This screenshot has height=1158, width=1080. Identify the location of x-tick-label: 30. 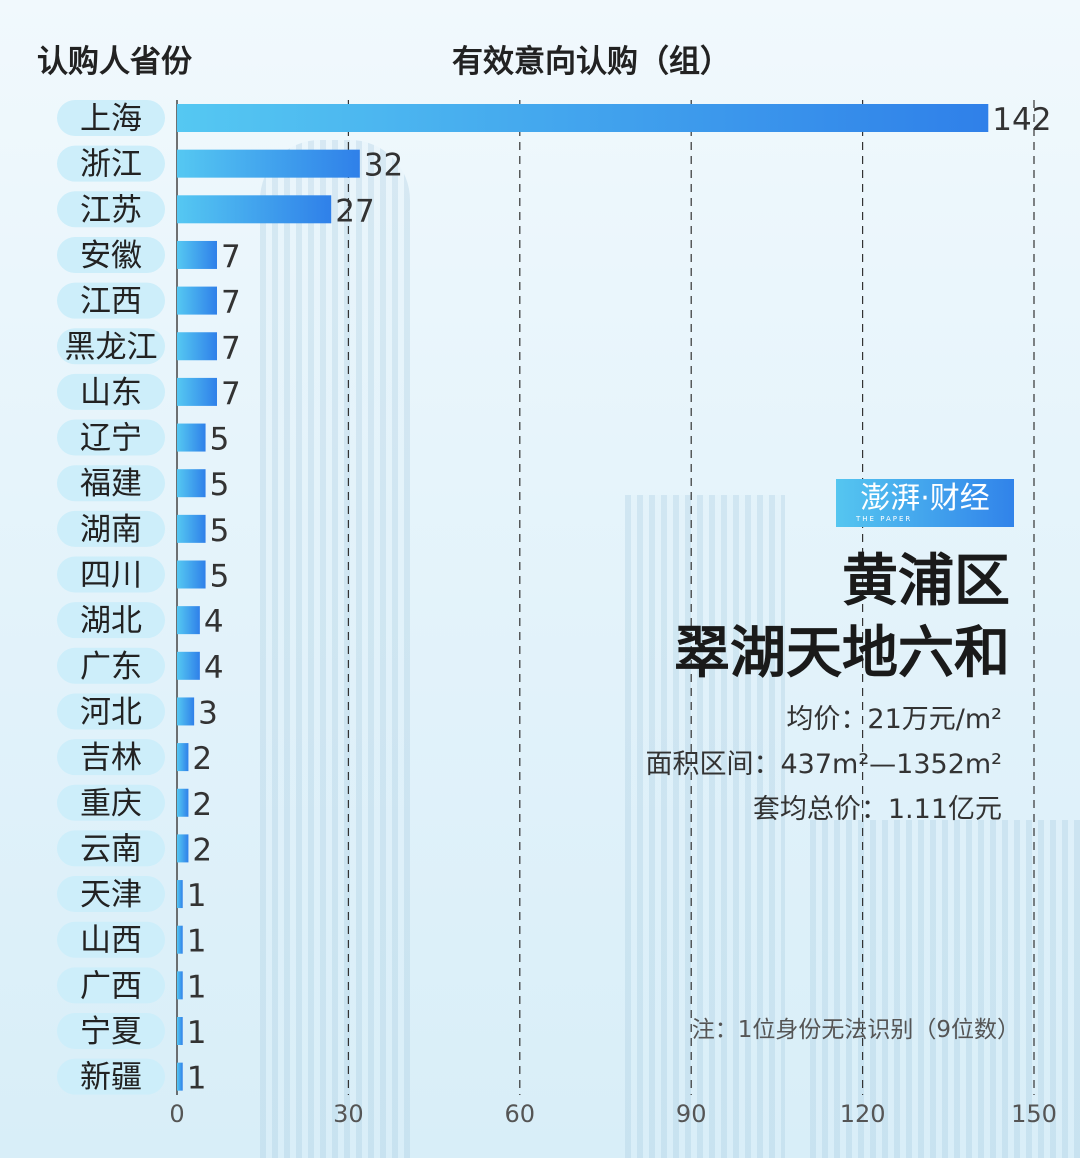
(348, 1114).